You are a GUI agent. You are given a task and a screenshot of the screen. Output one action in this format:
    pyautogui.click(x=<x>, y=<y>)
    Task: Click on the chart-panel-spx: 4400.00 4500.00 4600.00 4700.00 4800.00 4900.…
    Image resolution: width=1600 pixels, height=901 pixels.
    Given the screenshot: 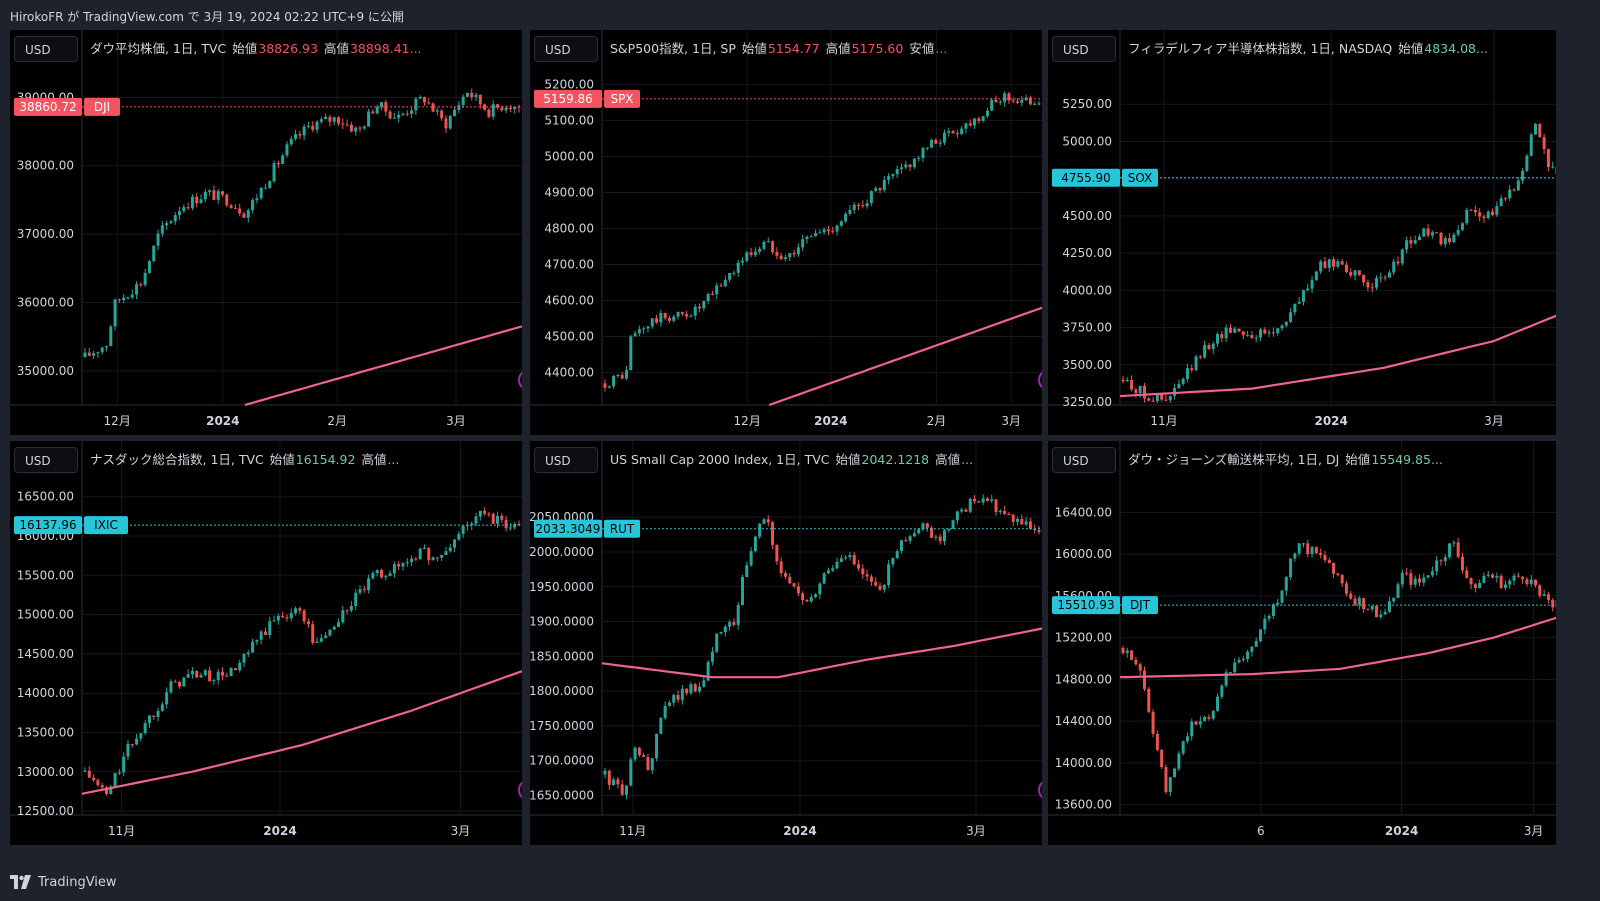 What is the action you would take?
    pyautogui.click(x=786, y=232)
    